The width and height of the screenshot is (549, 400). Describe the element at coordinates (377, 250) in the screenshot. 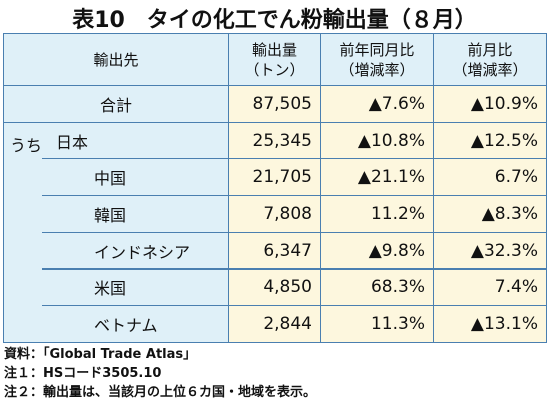

I see `value-cell: ▲9.8%` at that location.